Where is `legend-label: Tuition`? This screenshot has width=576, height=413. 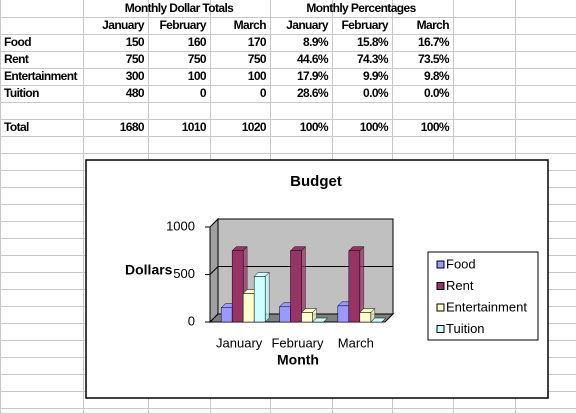 legend-label: Tuition is located at coordinates (465, 328).